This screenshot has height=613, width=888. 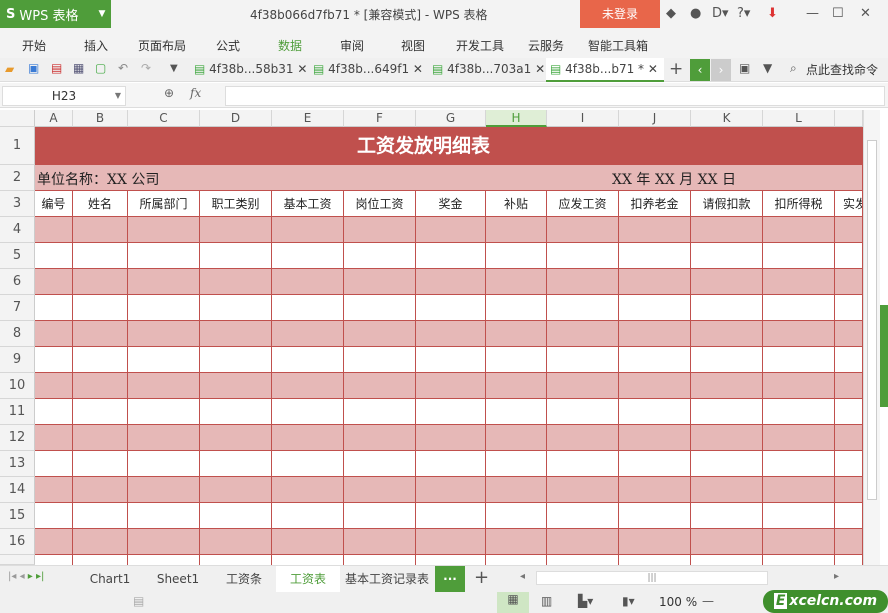 What do you see at coordinates (162, 46) in the screenshot?
I see `menu-page-layout: 页面布局` at bounding box center [162, 46].